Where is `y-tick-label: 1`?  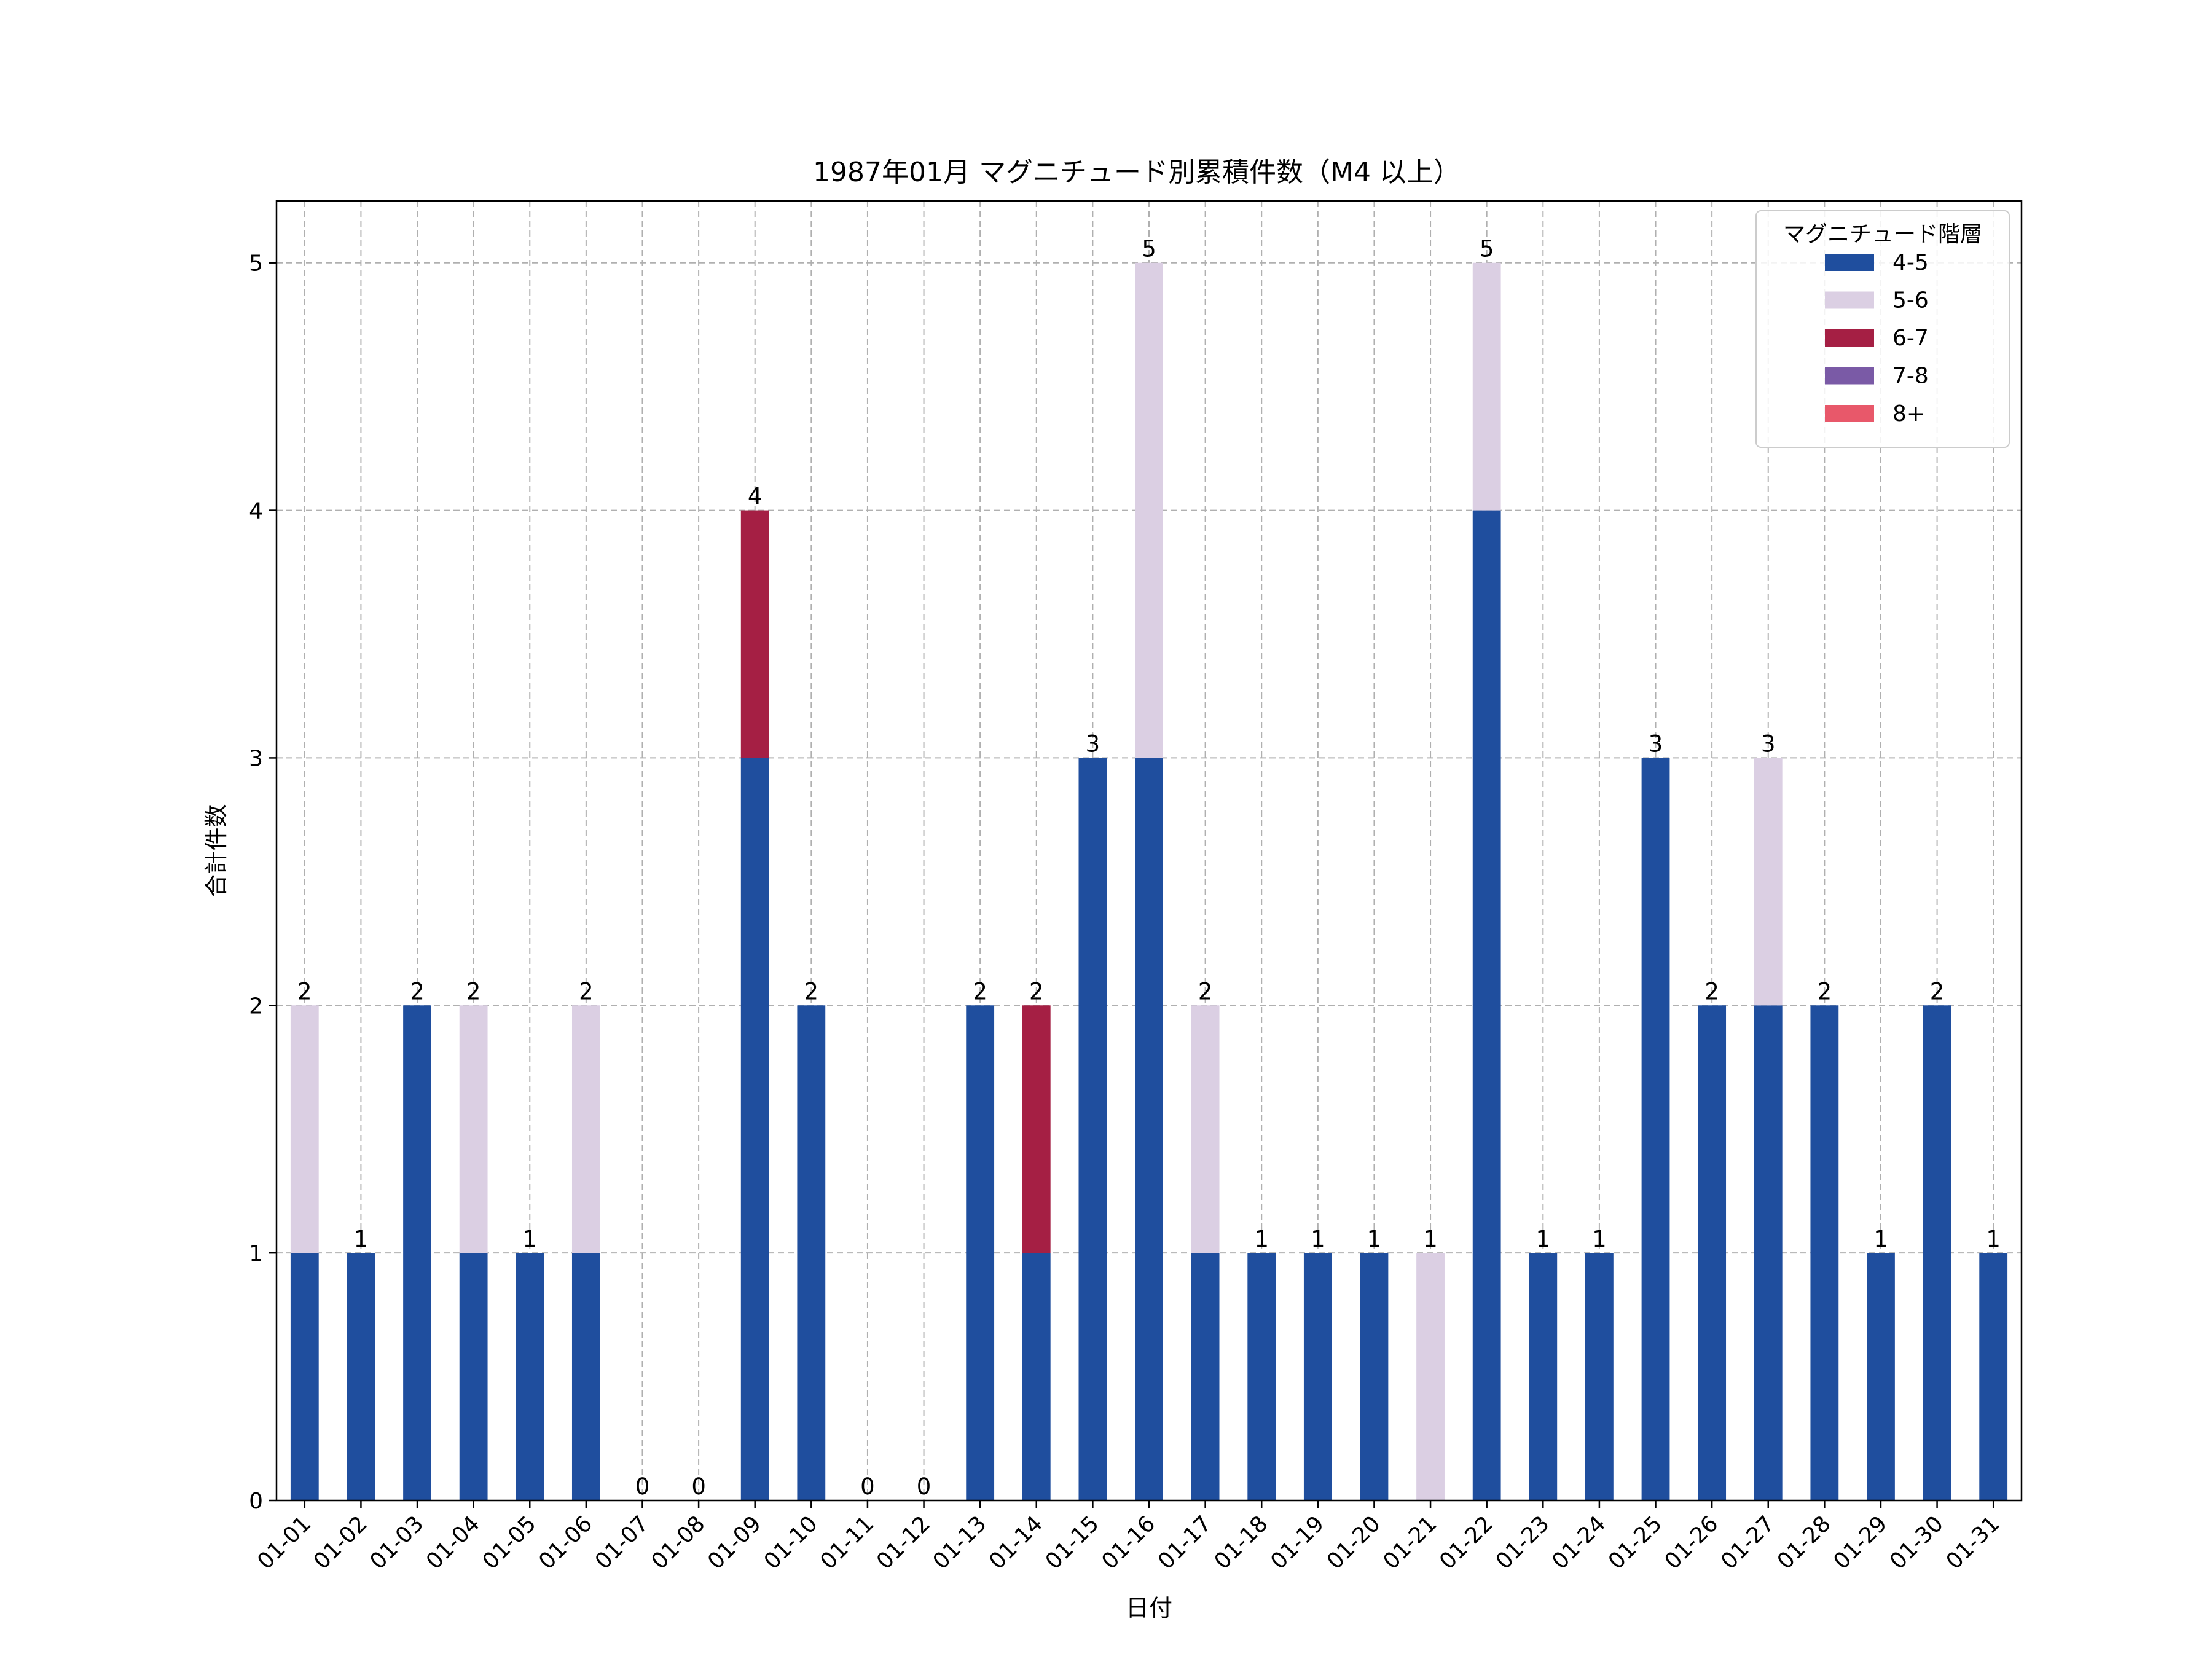 y-tick-label: 1 is located at coordinates (256, 1253).